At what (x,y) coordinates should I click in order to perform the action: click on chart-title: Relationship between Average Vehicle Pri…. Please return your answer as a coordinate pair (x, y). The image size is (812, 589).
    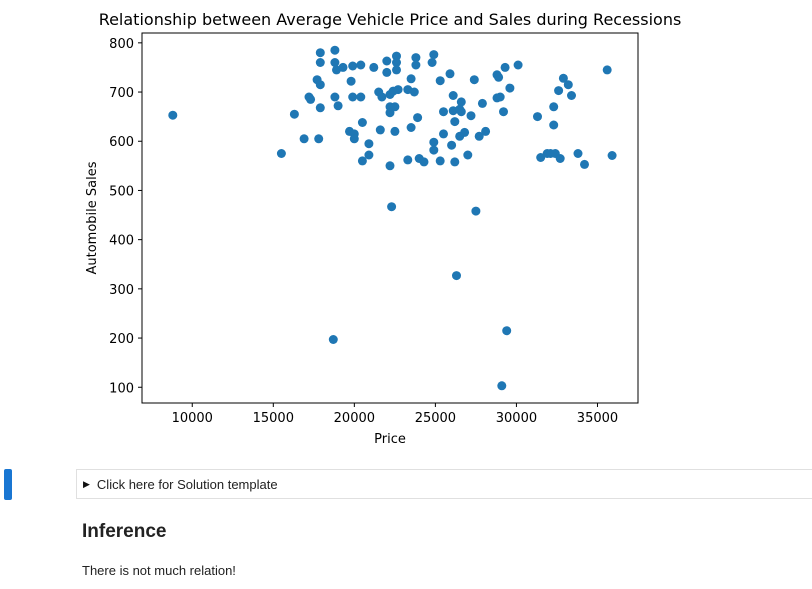
    Looking at the image, I should click on (390, 19).